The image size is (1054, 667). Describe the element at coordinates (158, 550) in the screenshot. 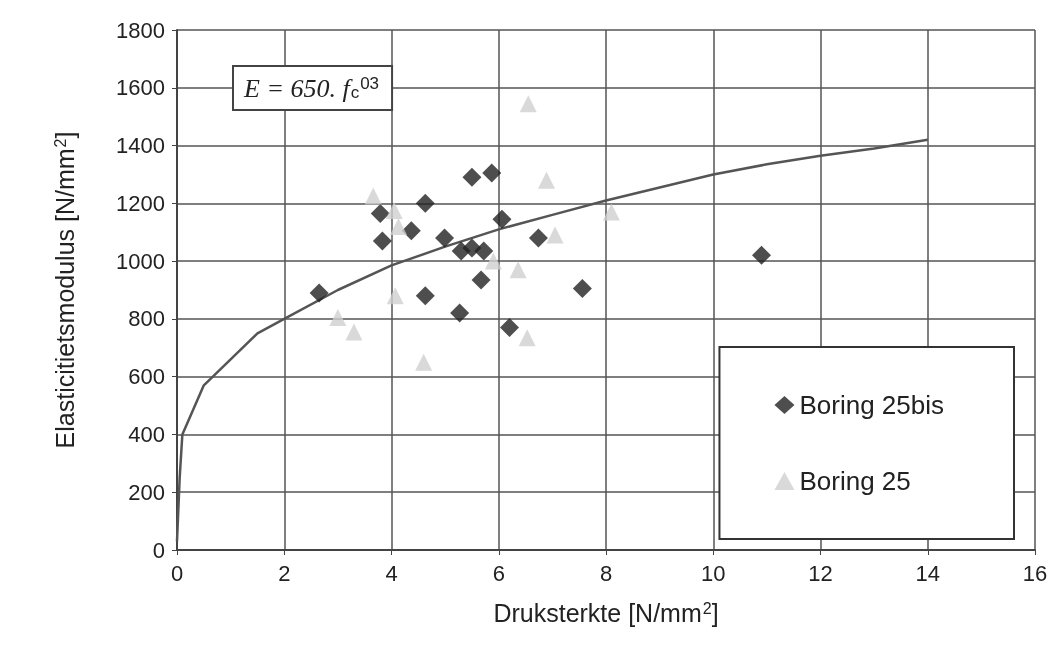

I see `y-tick-label: 0` at that location.